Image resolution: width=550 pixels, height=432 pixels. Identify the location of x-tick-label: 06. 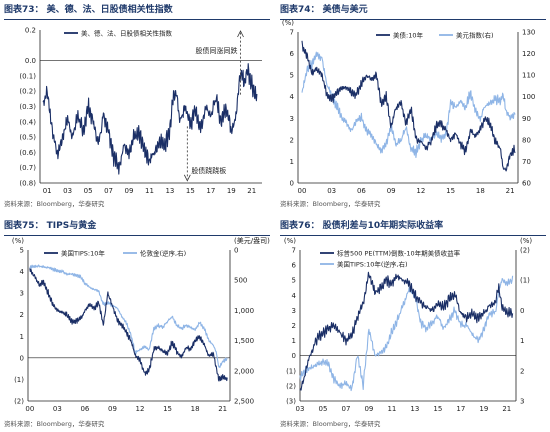
(84, 409).